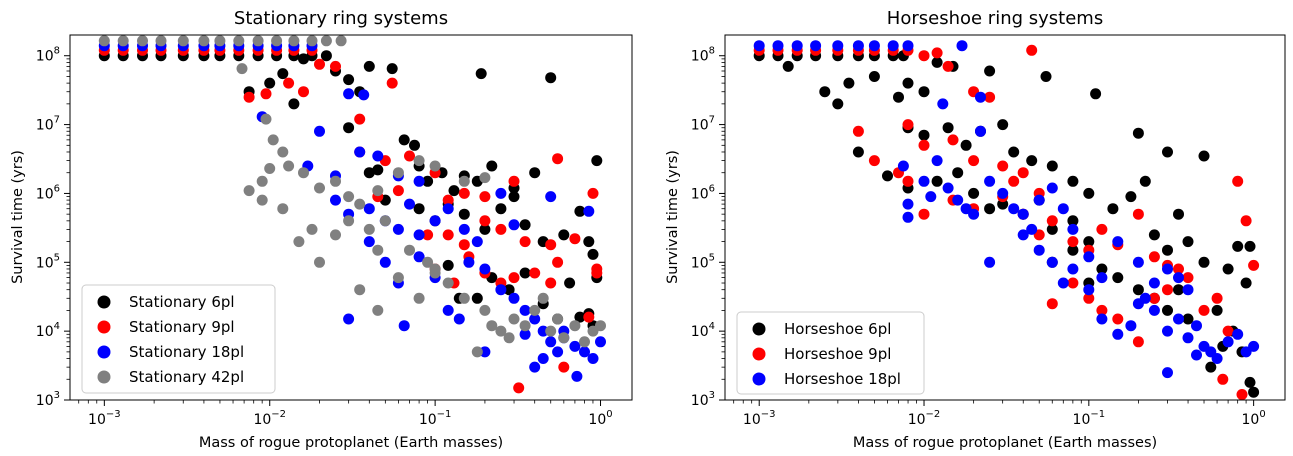 This screenshot has height=456, width=1293. I want to click on x-ticks: 10−3 10−2 10−1 100, so click(345, 414).